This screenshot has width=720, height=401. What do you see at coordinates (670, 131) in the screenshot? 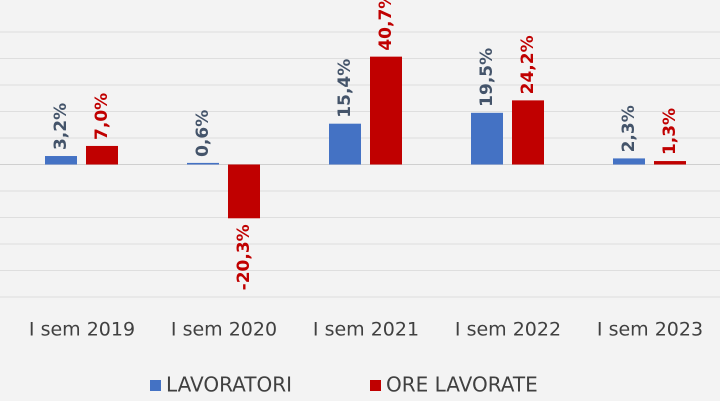
I see `value-label: 1,3%` at bounding box center [670, 131].